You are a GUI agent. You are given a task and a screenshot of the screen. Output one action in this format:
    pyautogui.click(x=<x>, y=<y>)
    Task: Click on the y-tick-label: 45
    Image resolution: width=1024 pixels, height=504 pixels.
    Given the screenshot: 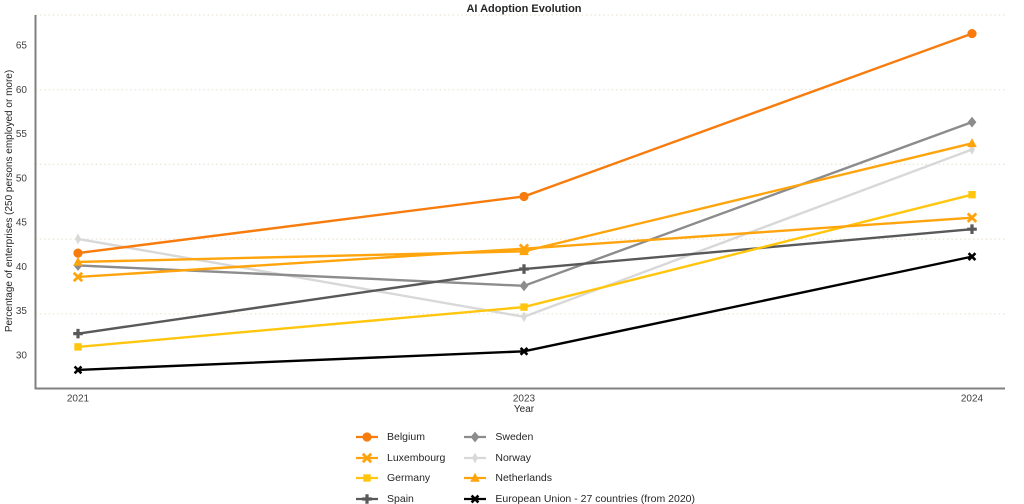 What is the action you would take?
    pyautogui.click(x=22, y=223)
    